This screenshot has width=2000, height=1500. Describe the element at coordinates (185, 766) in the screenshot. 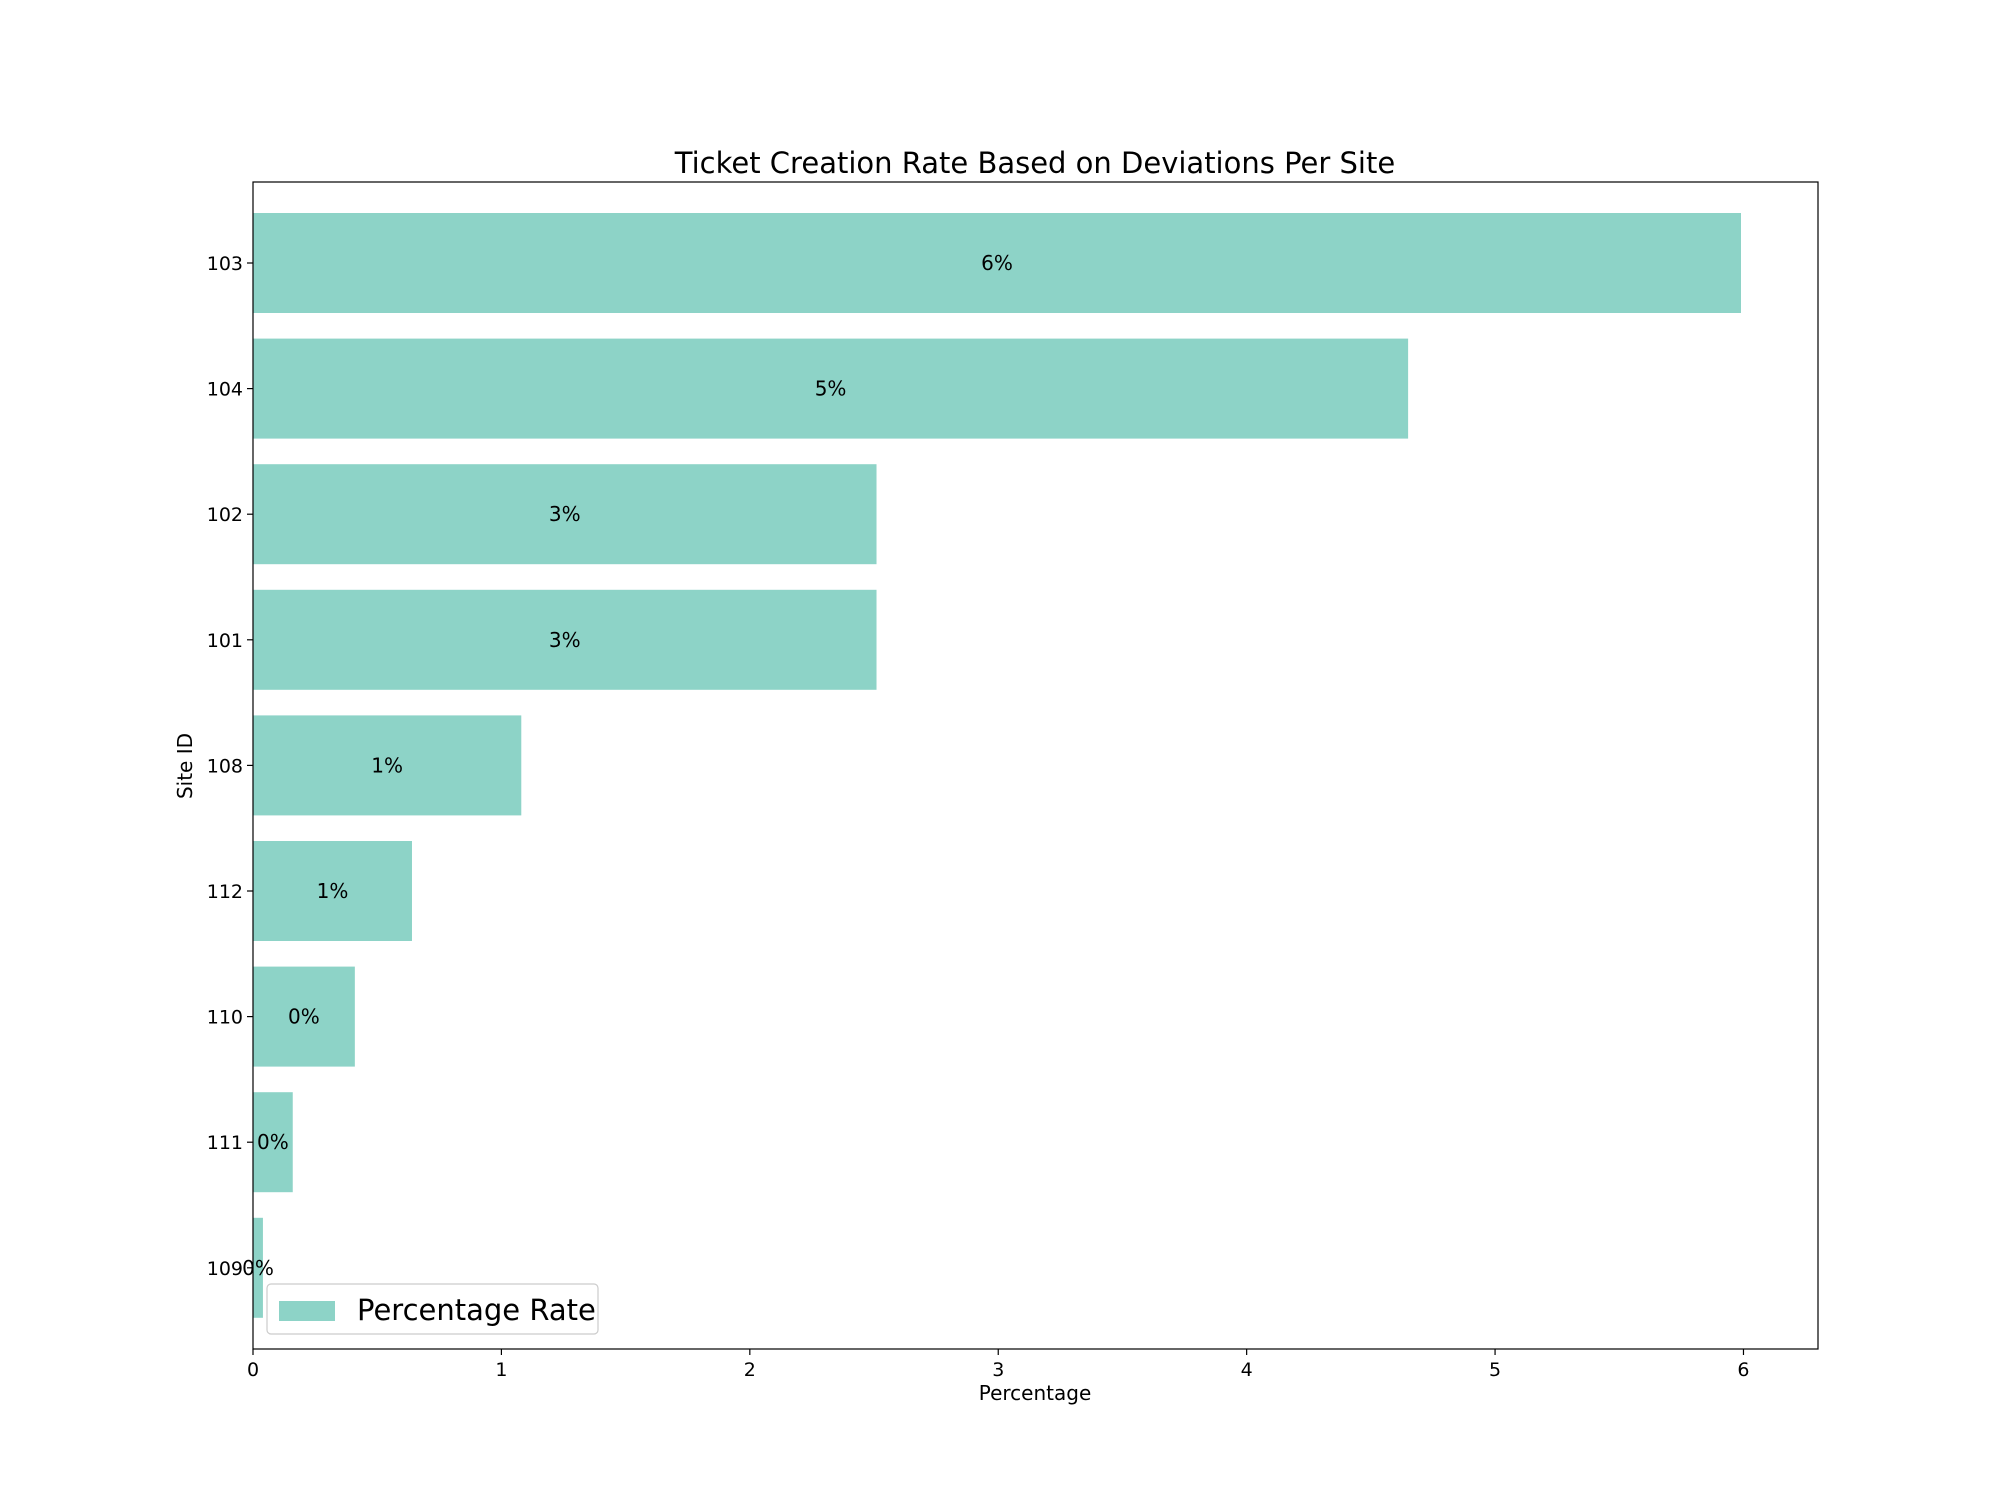

I see `y-axis-label: Site ID` at that location.